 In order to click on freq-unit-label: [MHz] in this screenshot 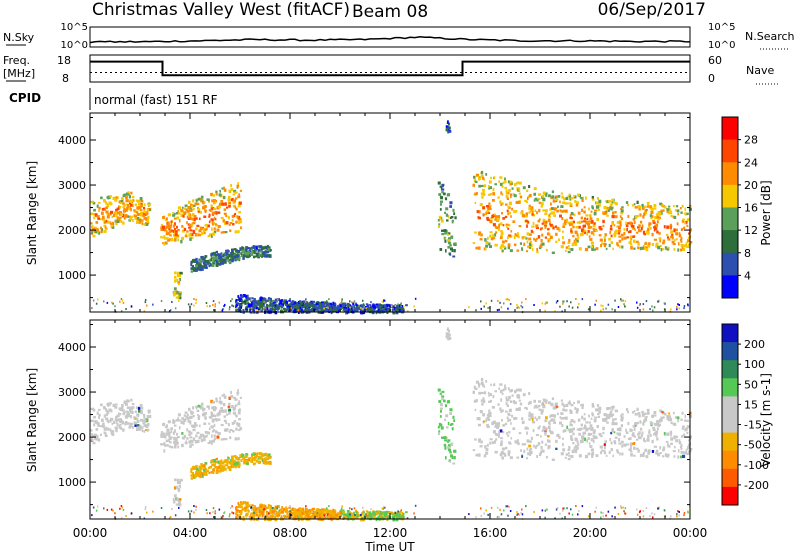, I will do `click(19, 73)`.